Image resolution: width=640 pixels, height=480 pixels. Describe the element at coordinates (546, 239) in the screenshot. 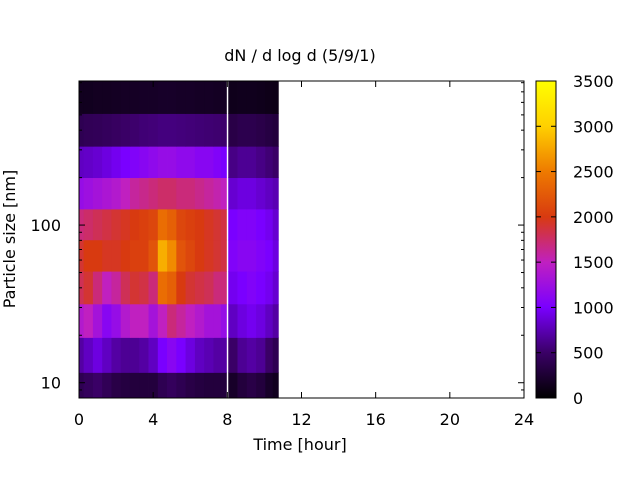

I see `colorbar` at that location.